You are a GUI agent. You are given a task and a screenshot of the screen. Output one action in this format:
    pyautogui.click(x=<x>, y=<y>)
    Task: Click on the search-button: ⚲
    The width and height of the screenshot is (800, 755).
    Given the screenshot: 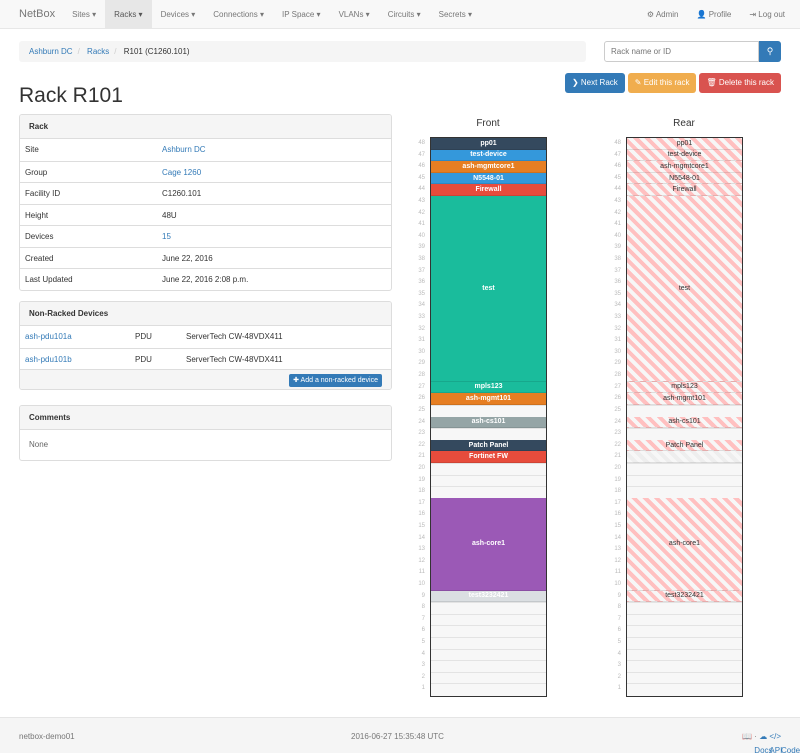 What is the action you would take?
    pyautogui.click(x=770, y=51)
    